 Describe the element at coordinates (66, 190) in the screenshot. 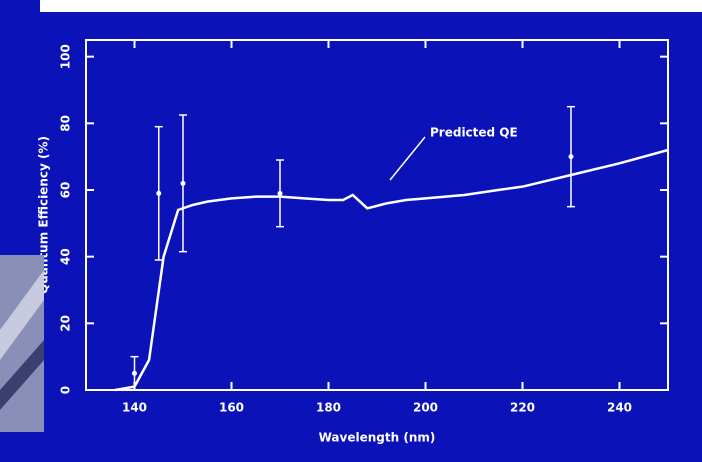

I see `y-tick-label: 60` at that location.